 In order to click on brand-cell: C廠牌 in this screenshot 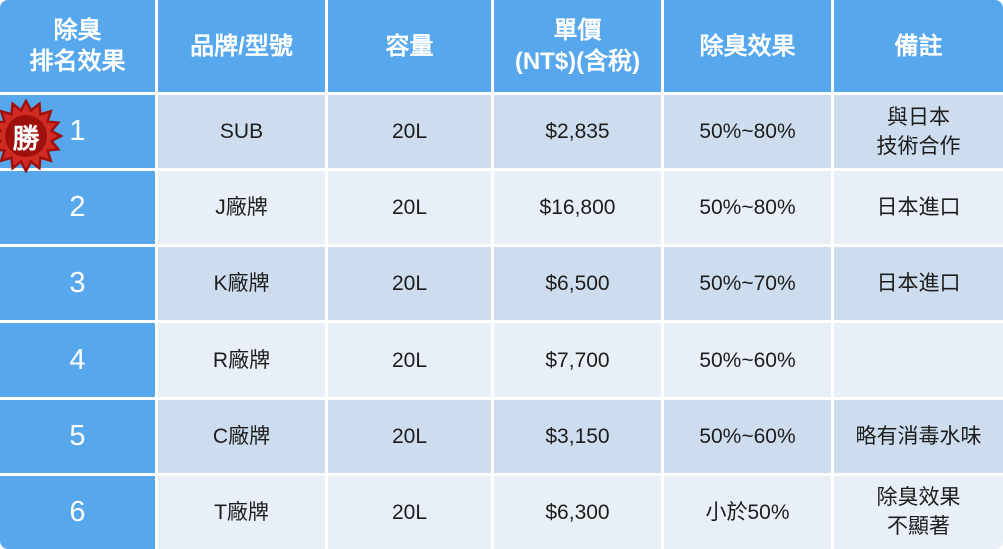, I will do `click(241, 436)`.